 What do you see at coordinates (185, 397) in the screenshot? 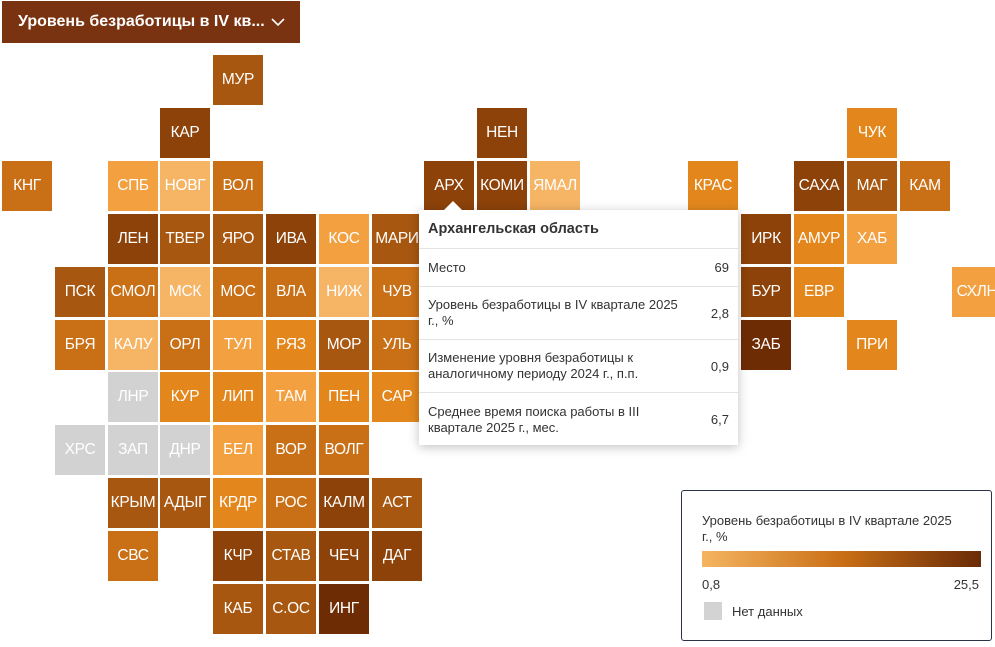
I see `region-tile: КУР` at bounding box center [185, 397].